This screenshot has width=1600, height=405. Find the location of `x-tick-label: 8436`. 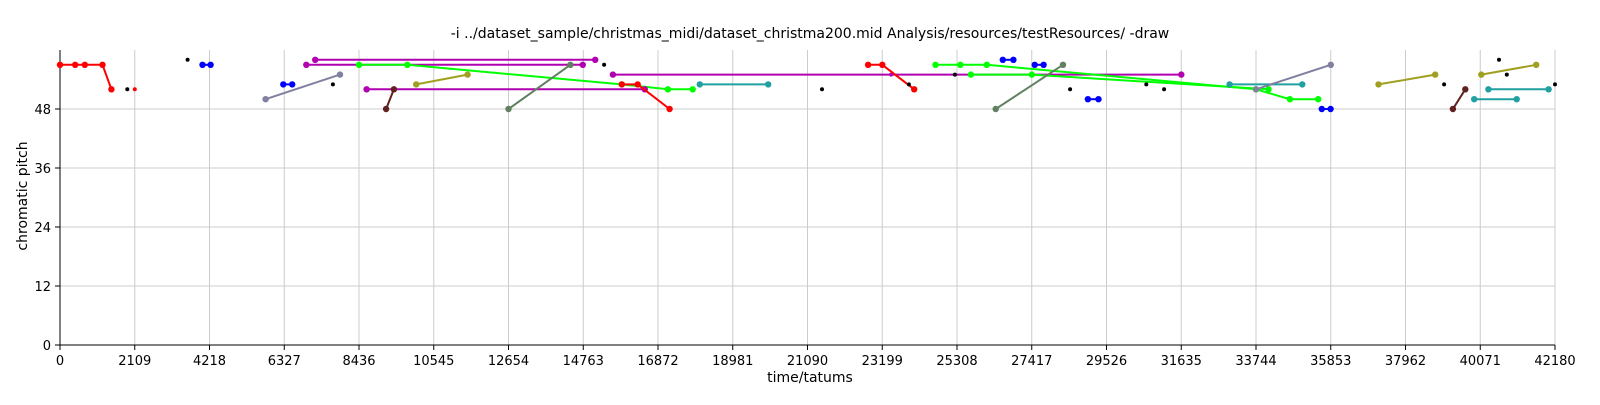

x-tick-label: 8436 is located at coordinates (358, 361).